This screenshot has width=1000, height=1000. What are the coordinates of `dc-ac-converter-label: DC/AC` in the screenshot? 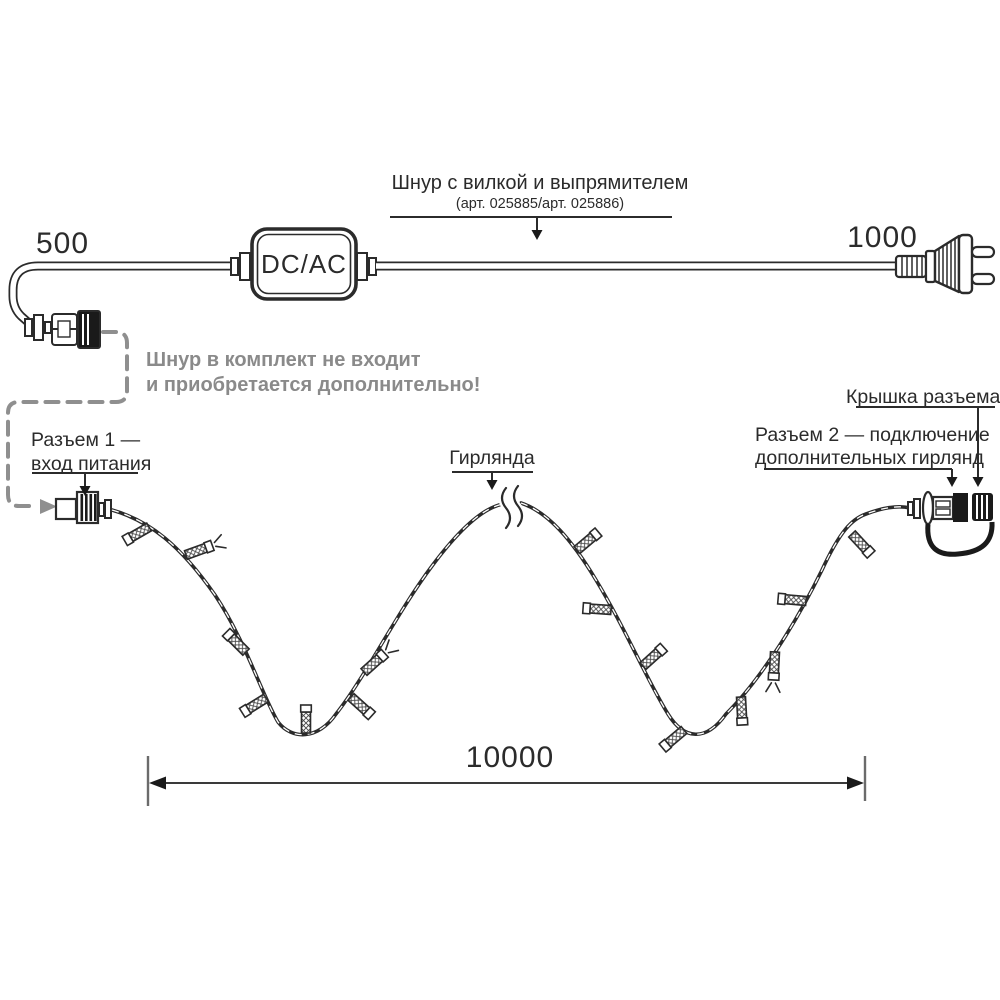 It's located at (304, 263).